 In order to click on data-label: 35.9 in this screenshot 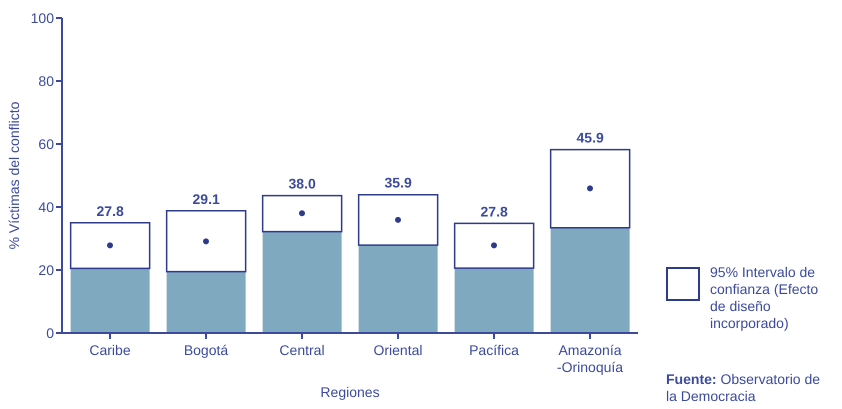, I will do `click(398, 182)`.